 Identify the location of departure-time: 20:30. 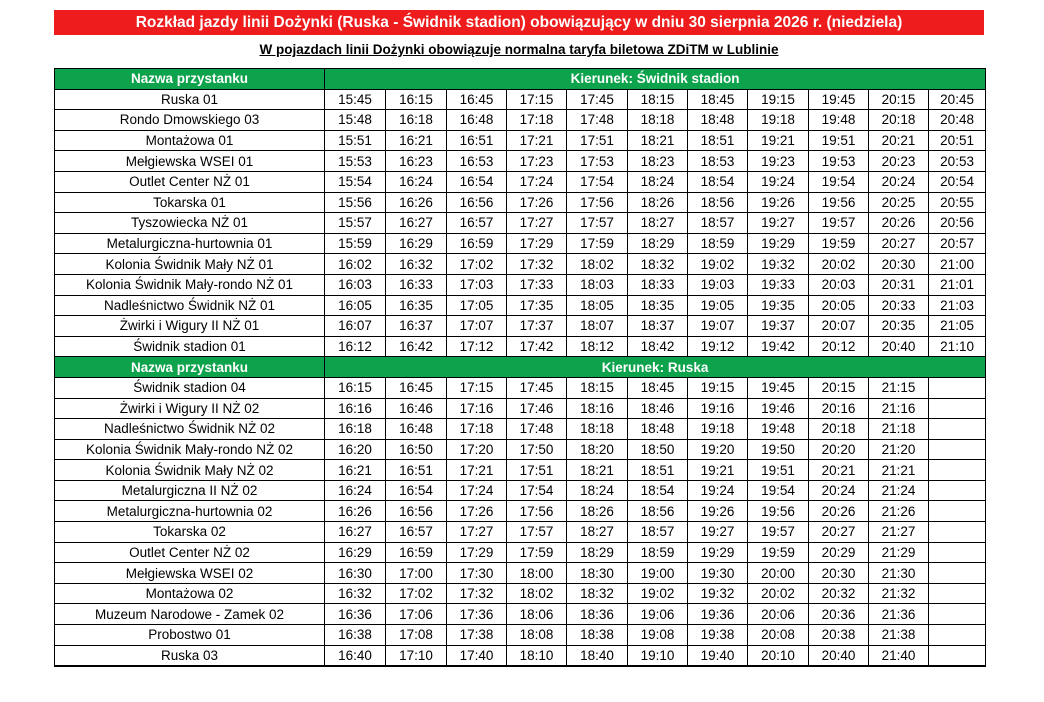
(838, 573).